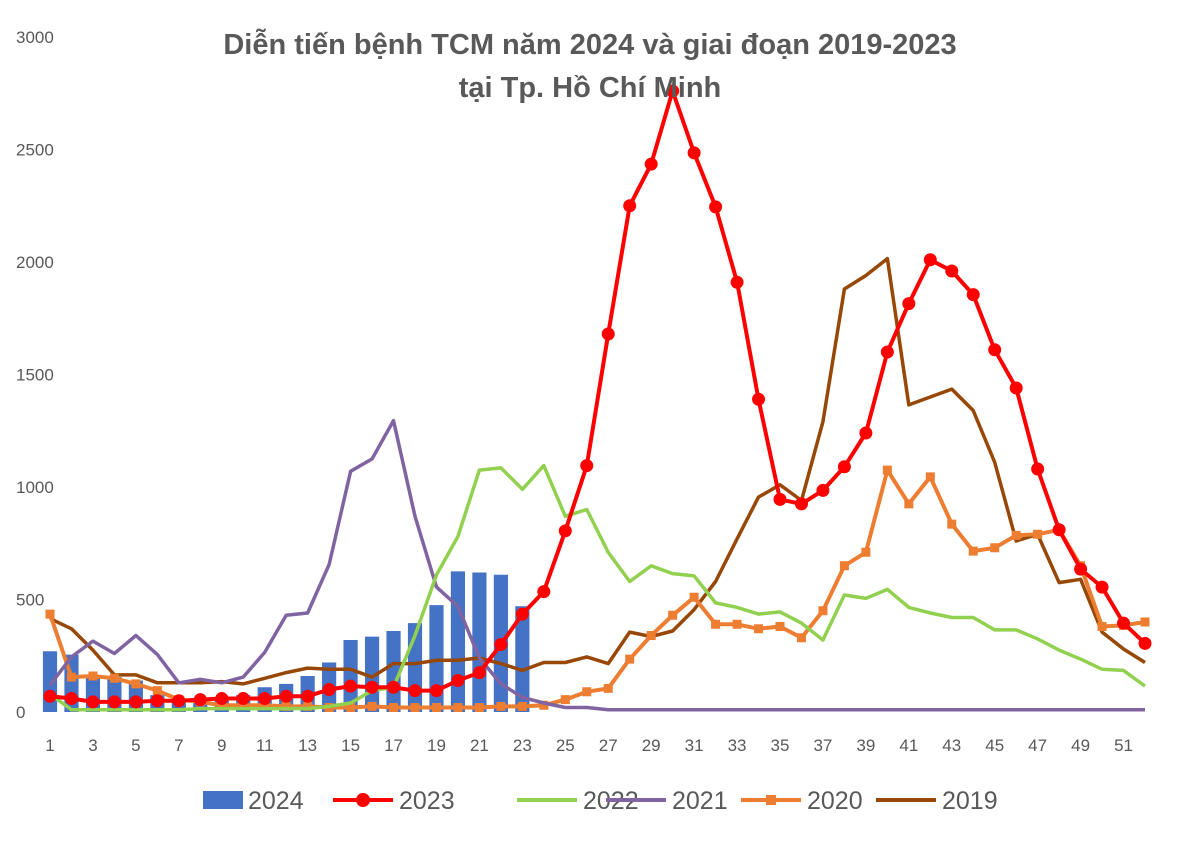  What do you see at coordinates (35, 487) in the screenshot?
I see `y-tick-label: 1000` at bounding box center [35, 487].